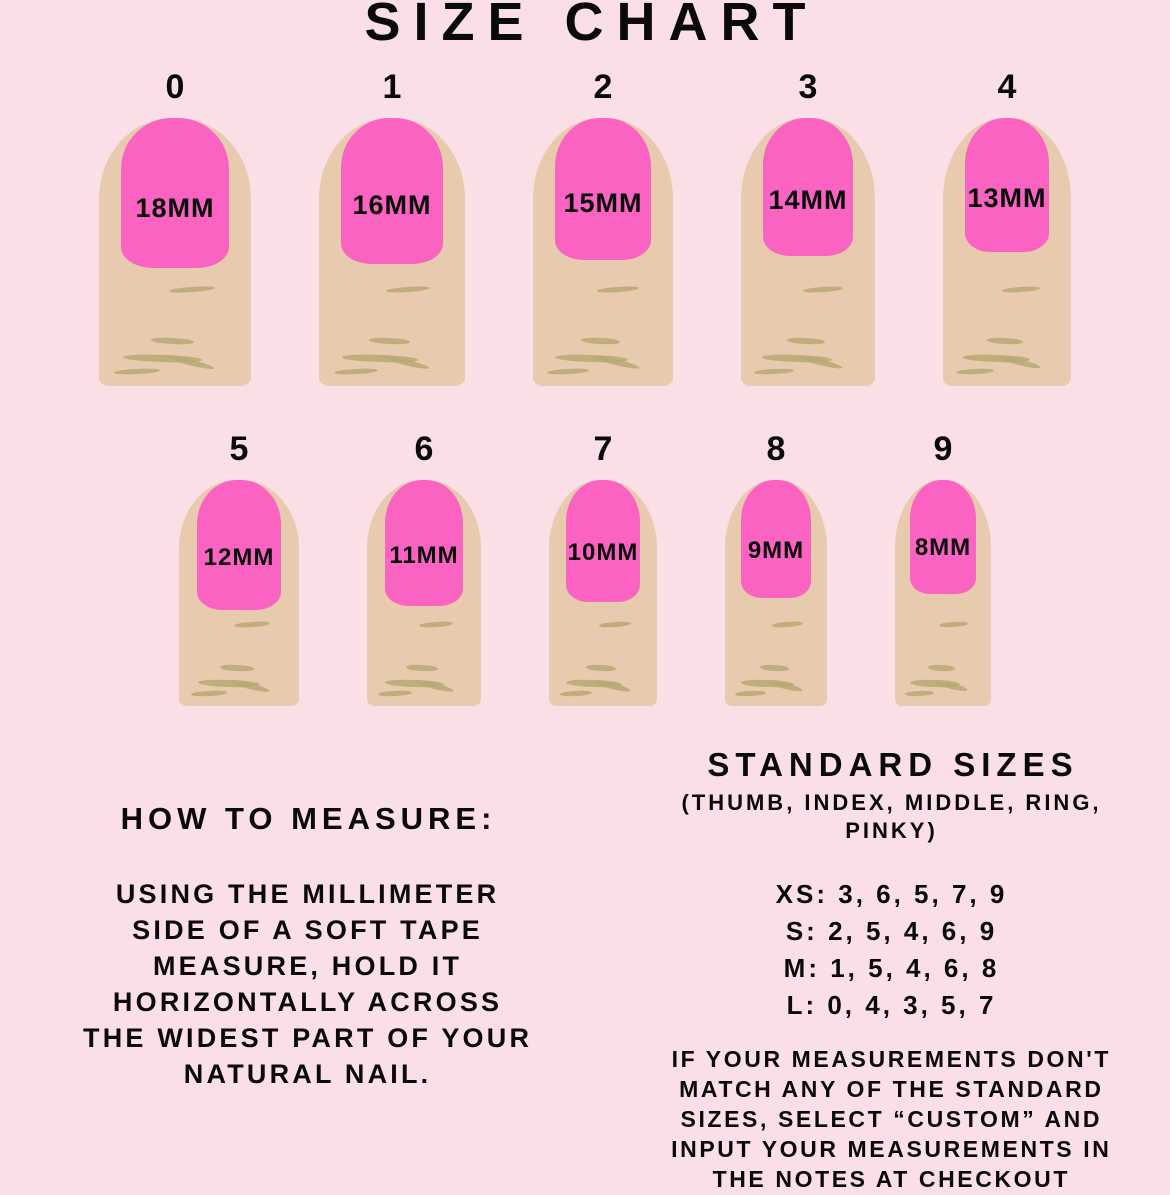  I want to click on finger-body: 12MM, so click(239, 593).